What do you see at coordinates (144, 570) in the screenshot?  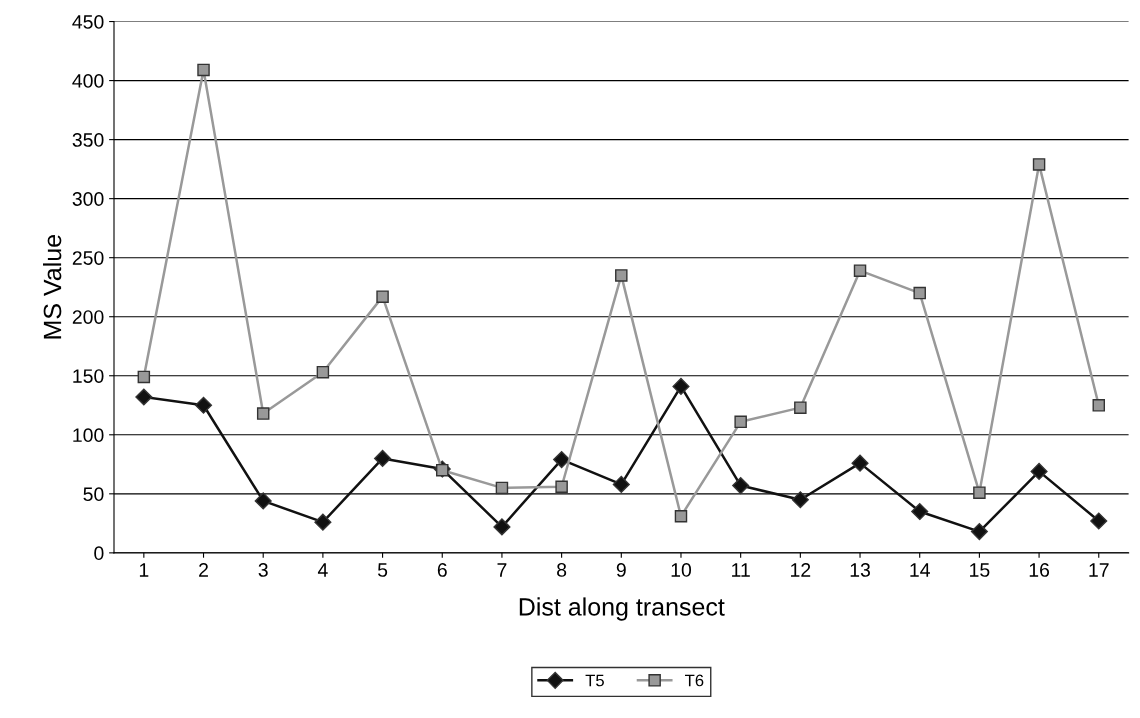 I see `x-tick-label: 1` at bounding box center [144, 570].